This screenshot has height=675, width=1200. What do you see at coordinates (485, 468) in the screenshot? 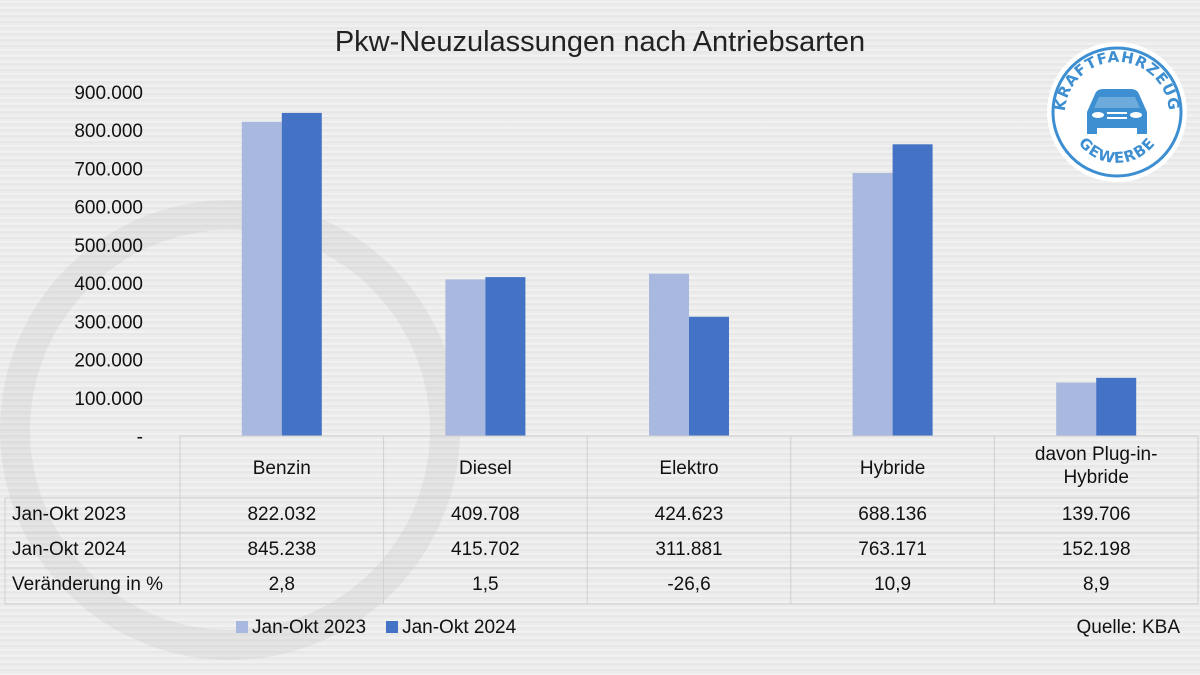
I see `category-label: Diesel` at bounding box center [485, 468].